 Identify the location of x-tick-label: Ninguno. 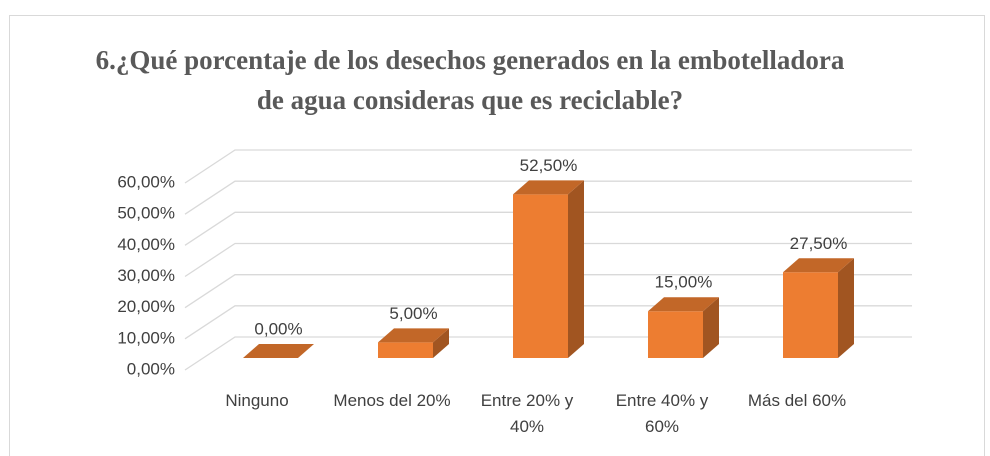
(257, 400).